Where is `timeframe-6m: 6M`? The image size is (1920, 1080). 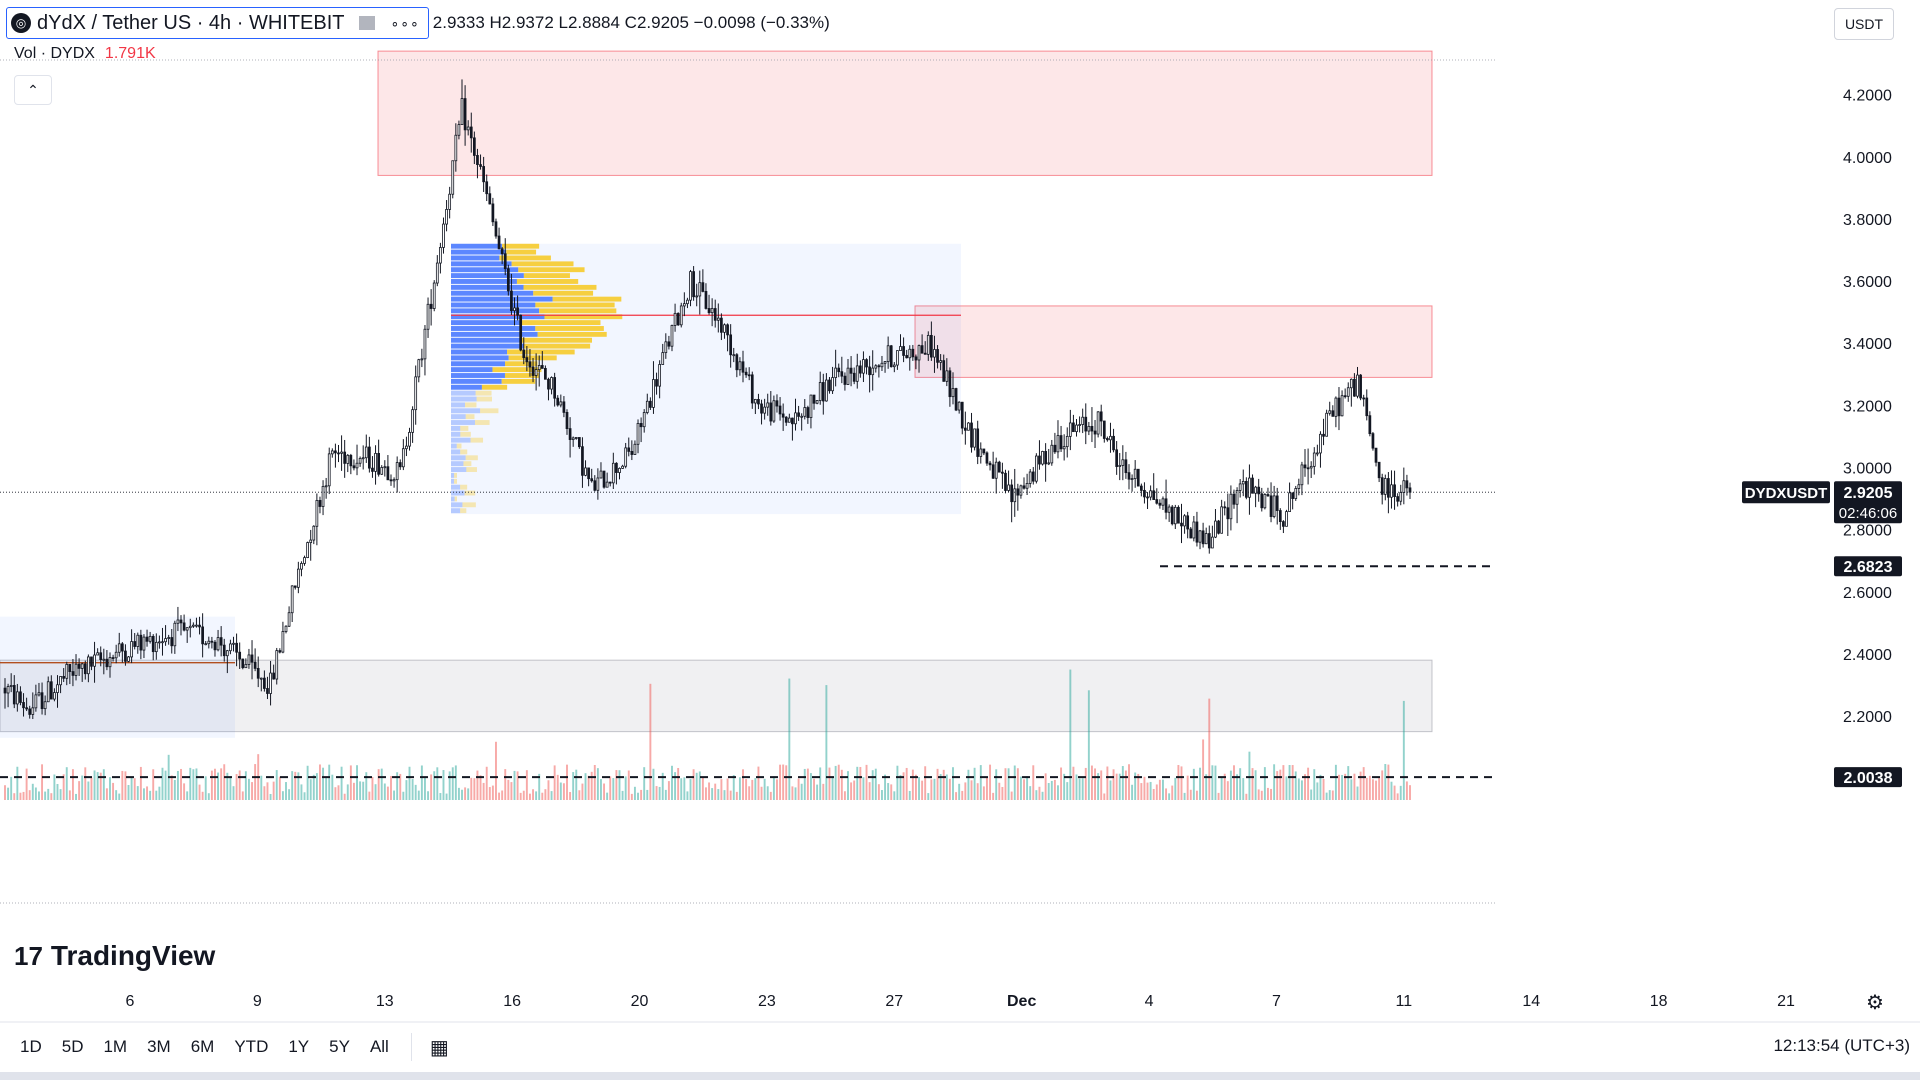 timeframe-6m: 6M is located at coordinates (202, 1046).